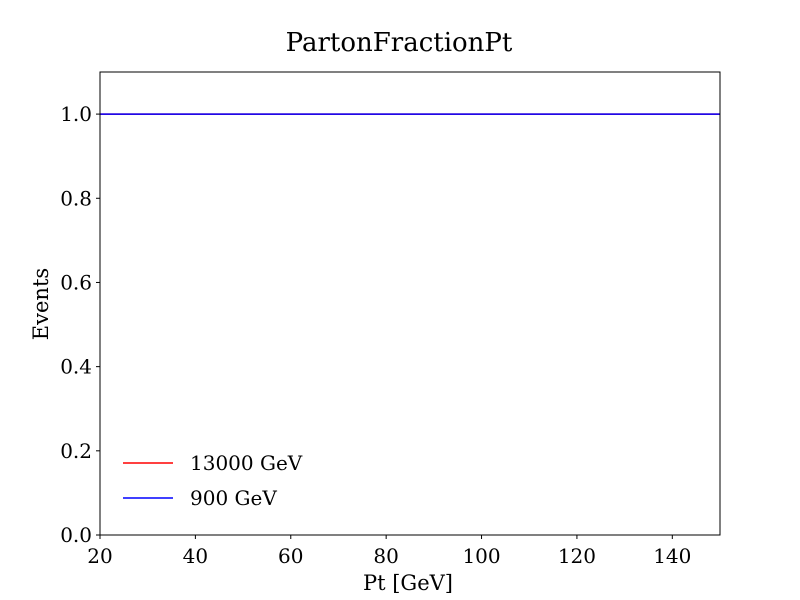 The height and width of the screenshot is (600, 800). I want to click on legend-label-0: 13000 GeV, so click(246, 463).